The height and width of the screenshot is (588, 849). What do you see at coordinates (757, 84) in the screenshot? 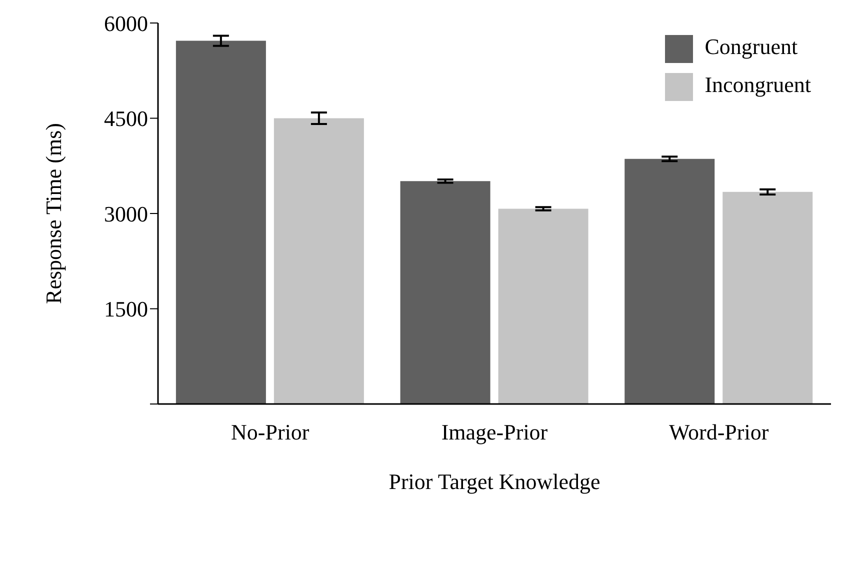
I see `legend-label: Incongruent` at bounding box center [757, 84].